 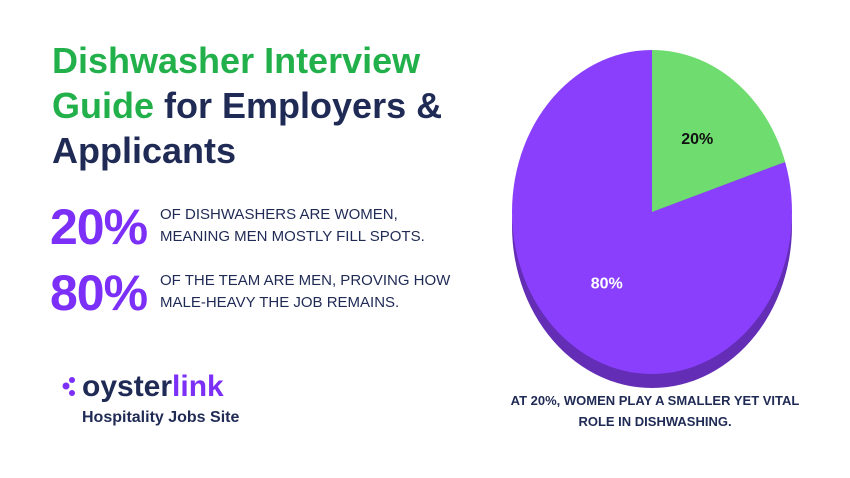 I want to click on slice-label: 20%, so click(x=697, y=139).